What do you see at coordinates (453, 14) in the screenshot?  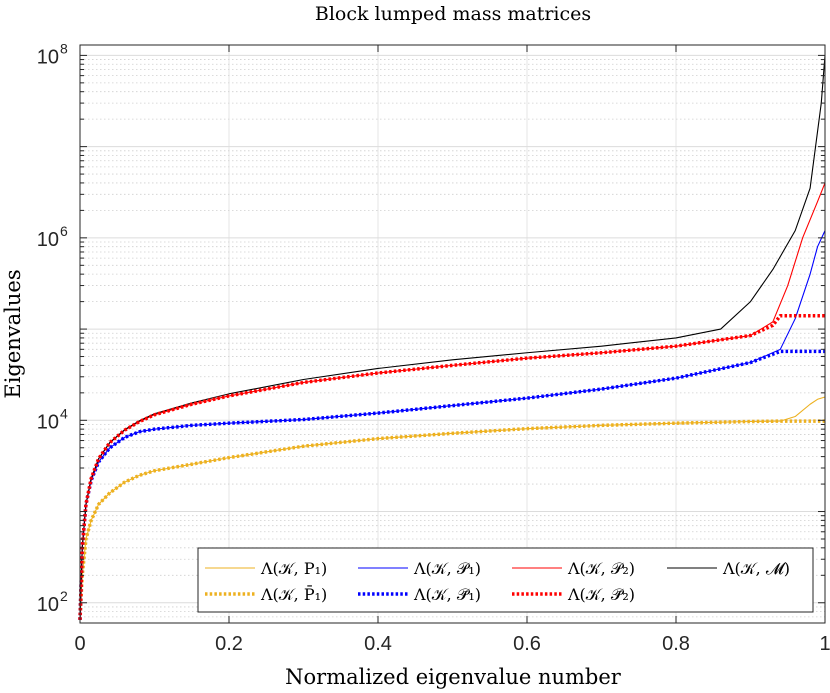 I see `chart-title: Block lumped mass matrices` at bounding box center [453, 14].